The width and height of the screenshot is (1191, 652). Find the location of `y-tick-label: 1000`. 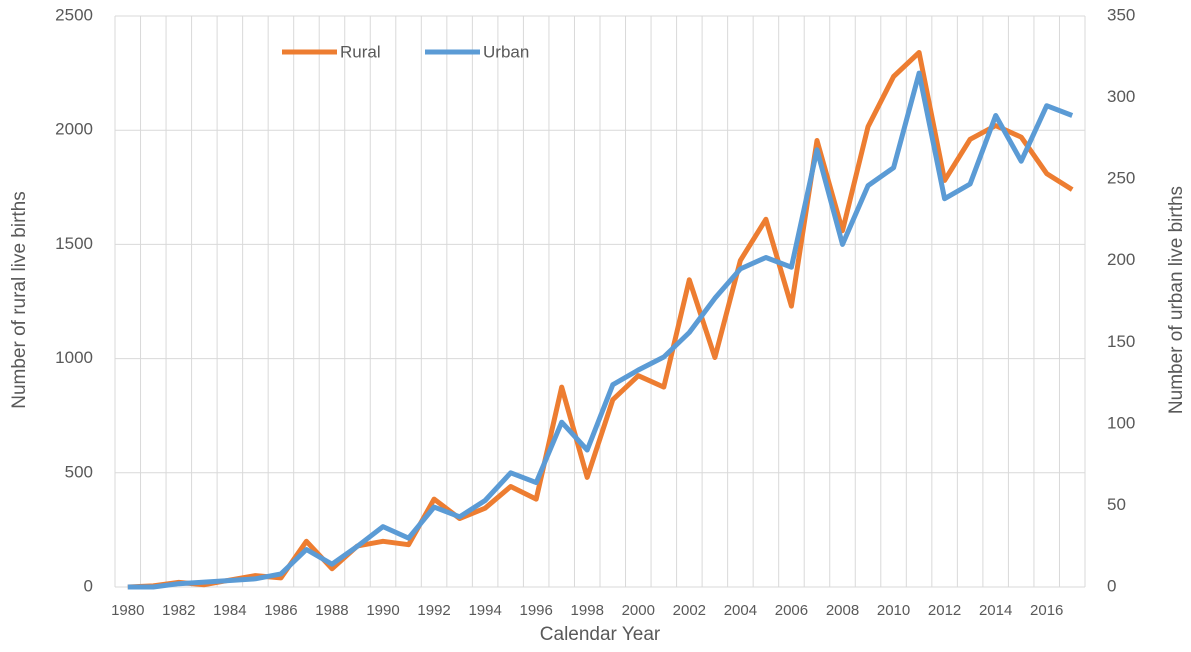

y-tick-label: 1000 is located at coordinates (74, 357).